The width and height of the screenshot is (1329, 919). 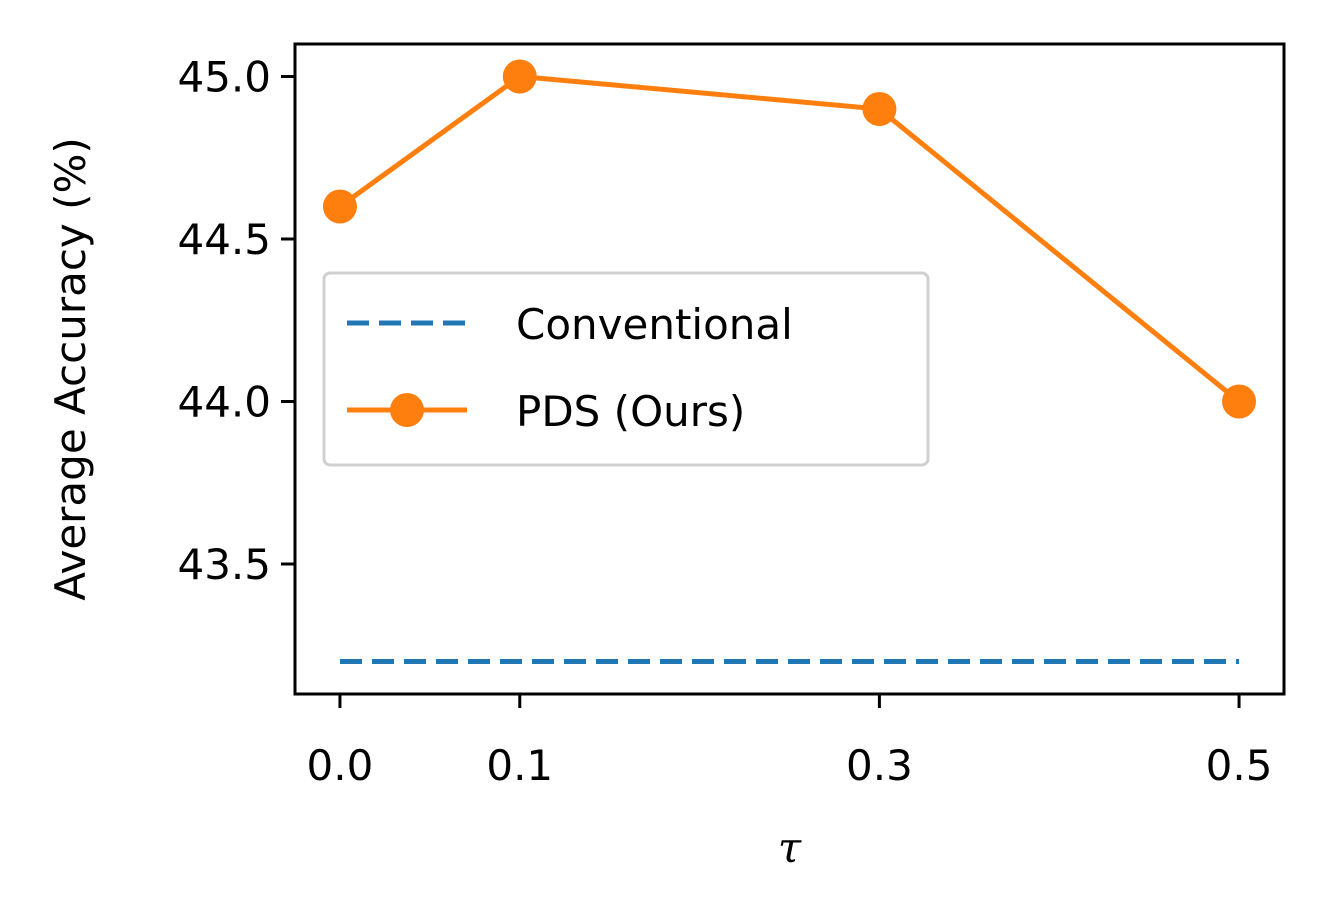 I want to click on legend-label-conventional: Conventional, so click(x=654, y=324).